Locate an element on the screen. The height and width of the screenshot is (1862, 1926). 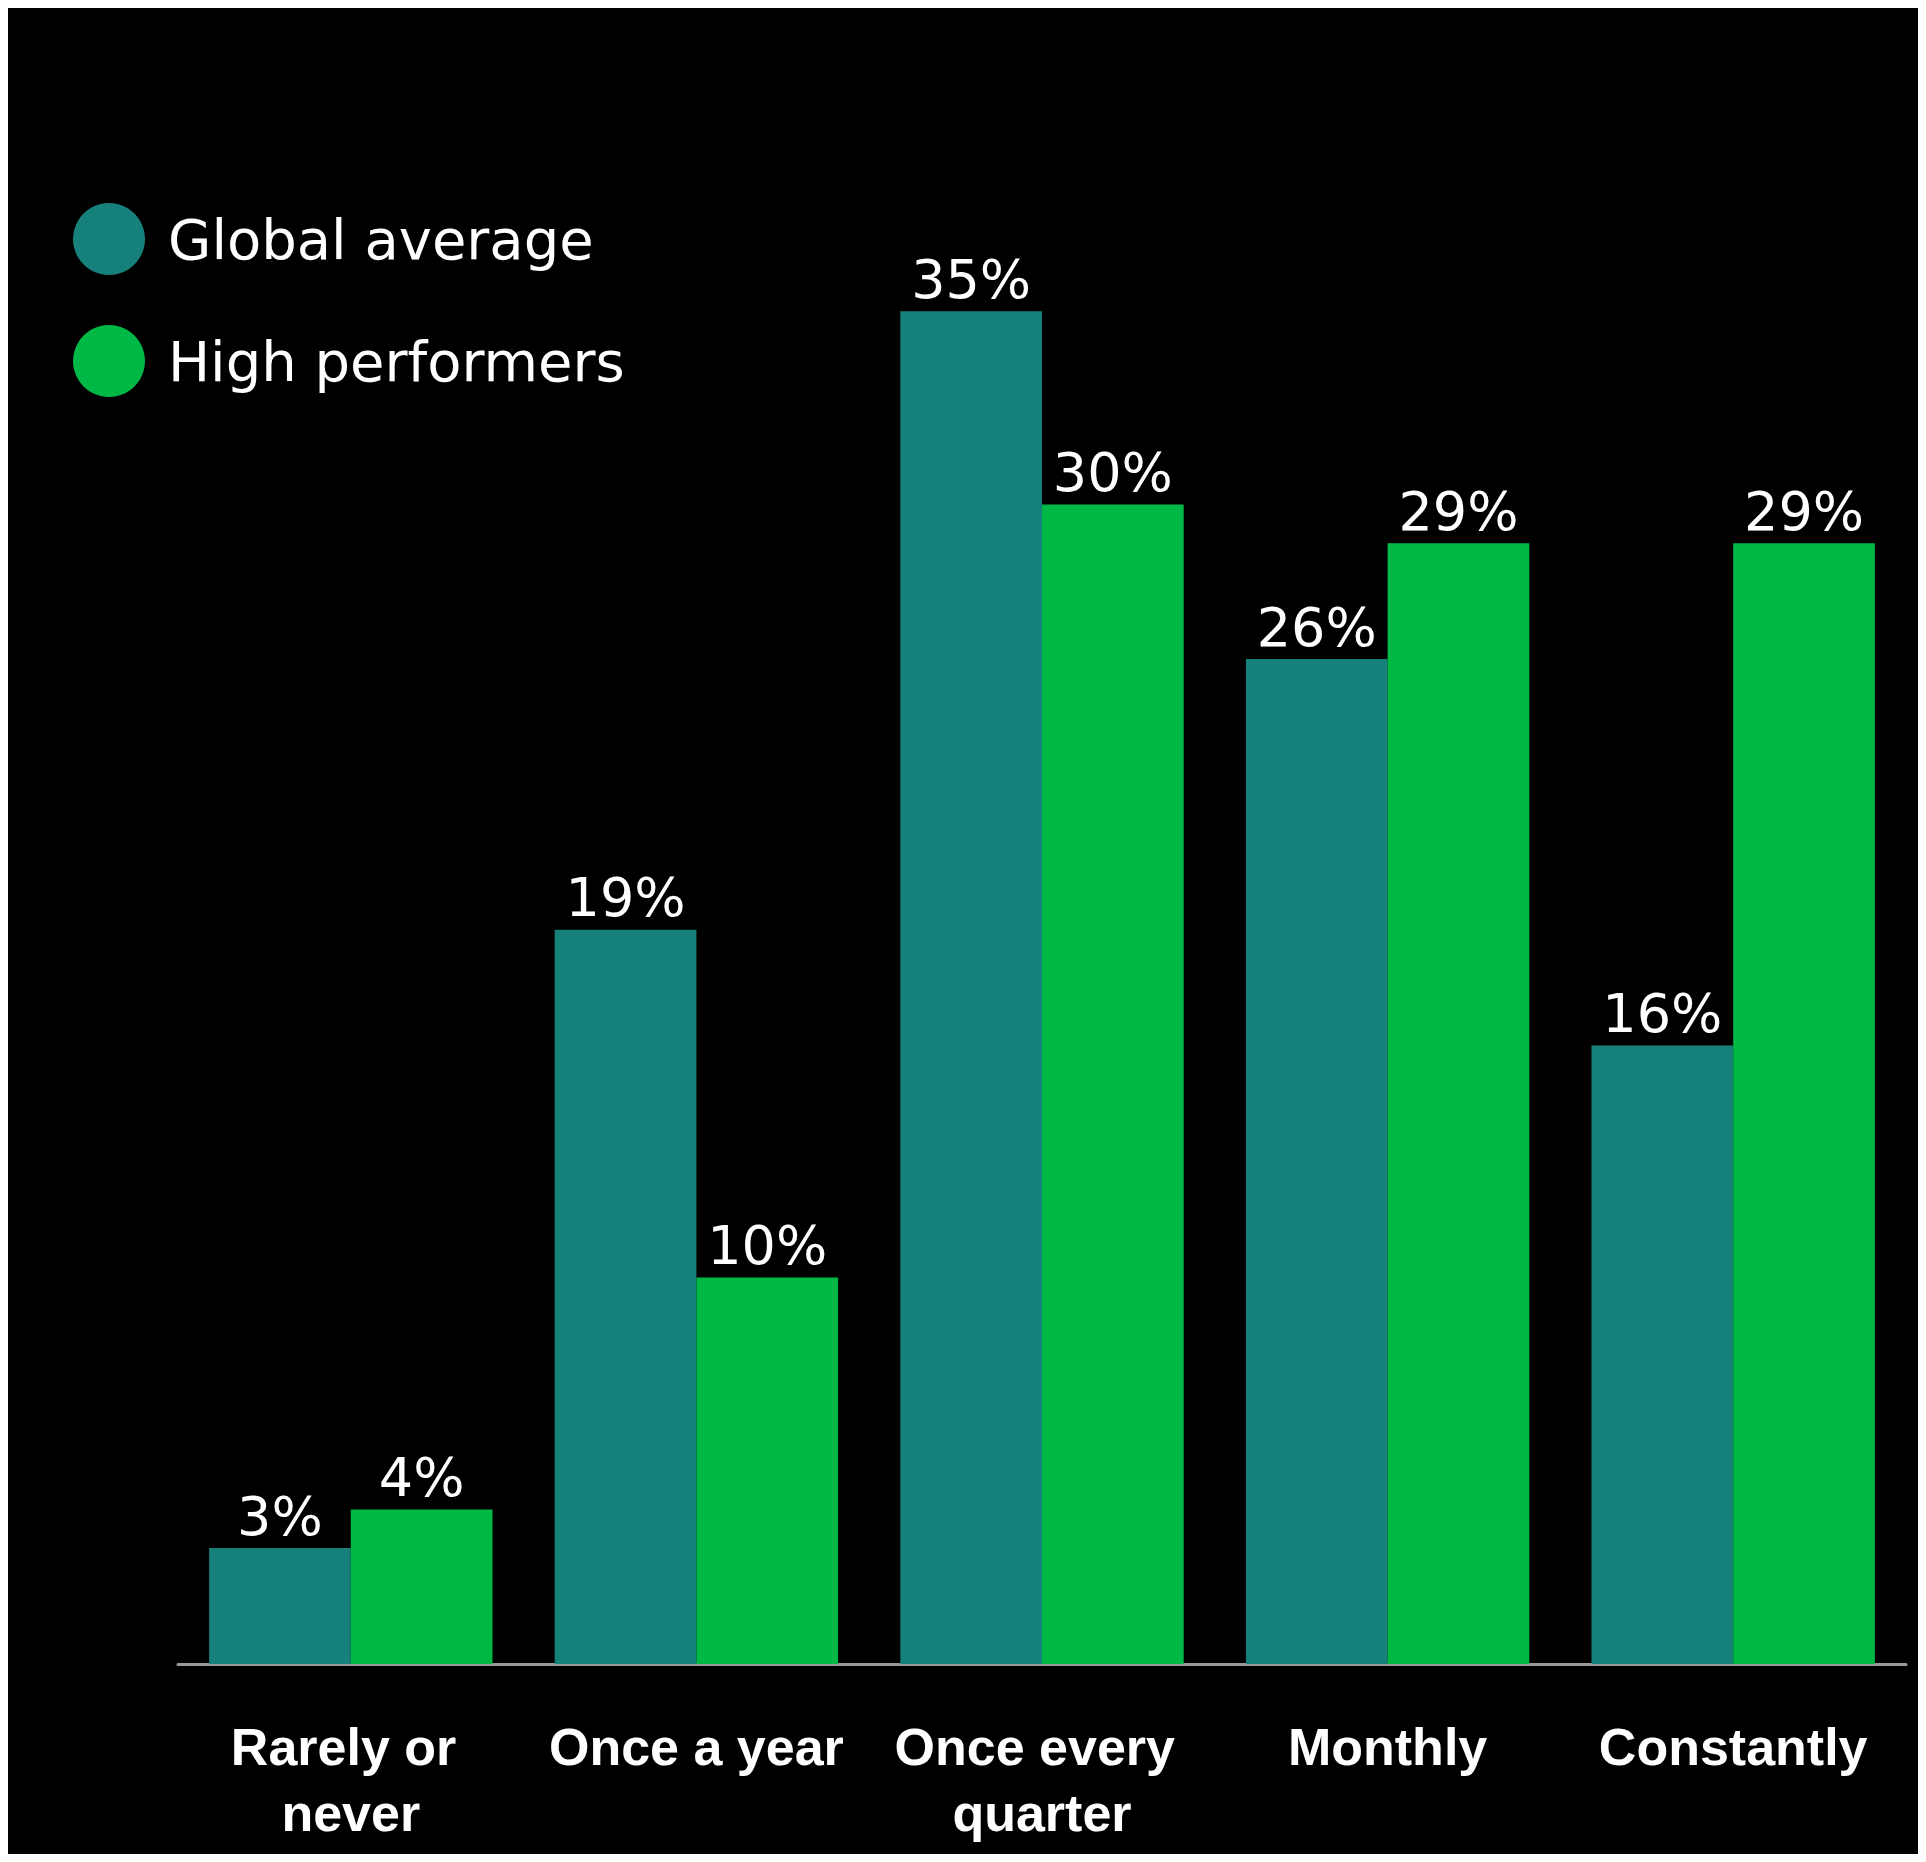
x-tick-label: Rarely or never is located at coordinates (350, 1780).